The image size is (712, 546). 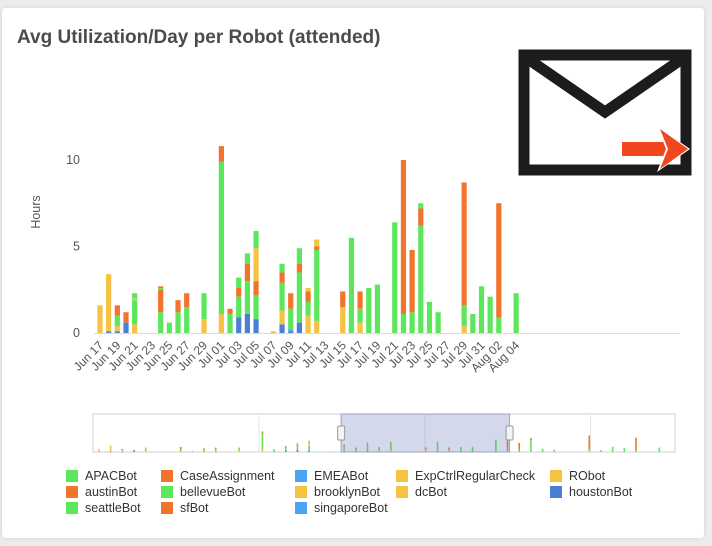 What do you see at coordinates (103, 508) in the screenshot?
I see `legend-item: seattleBot` at bounding box center [103, 508].